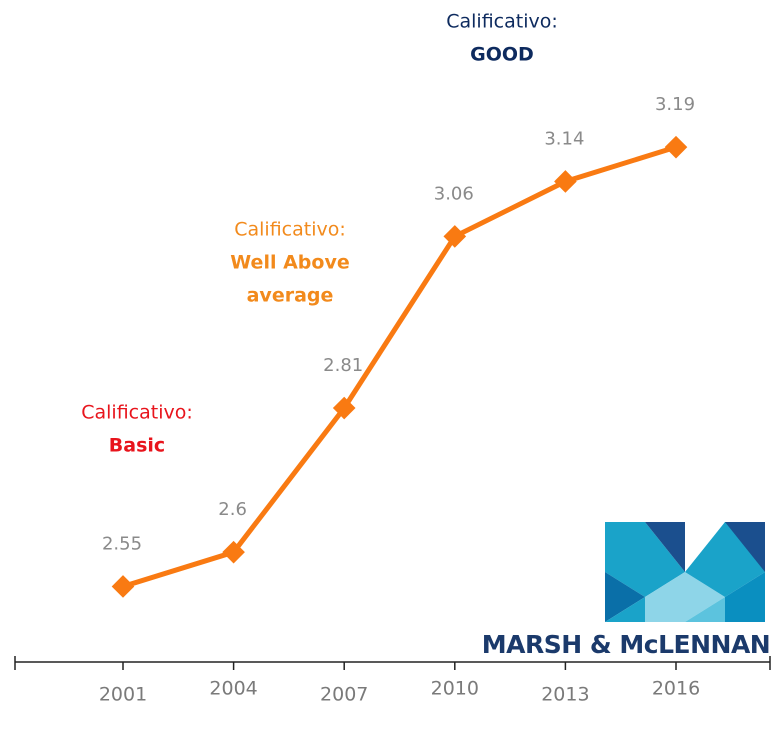  What do you see at coordinates (675, 104) in the screenshot?
I see `data-label: 3.19` at bounding box center [675, 104].